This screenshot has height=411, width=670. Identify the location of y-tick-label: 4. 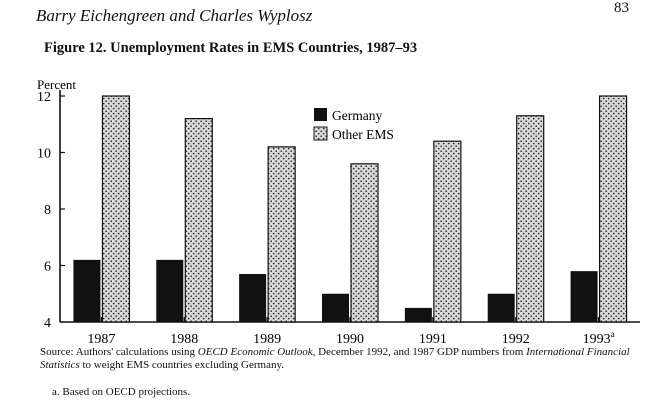
(47, 323).